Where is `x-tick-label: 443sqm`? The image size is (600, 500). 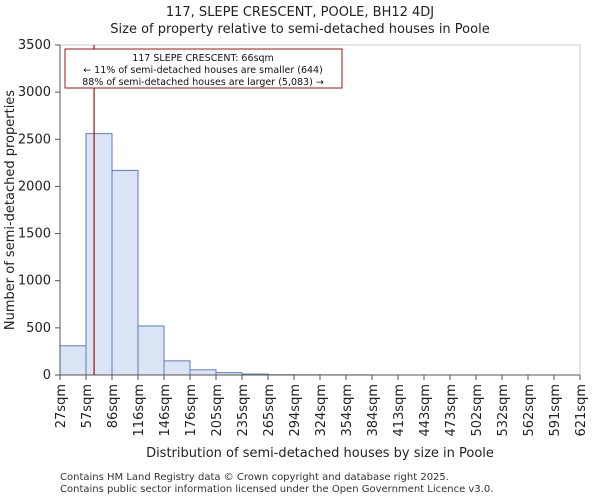
x-tick-label: 443sqm is located at coordinates (425, 410).